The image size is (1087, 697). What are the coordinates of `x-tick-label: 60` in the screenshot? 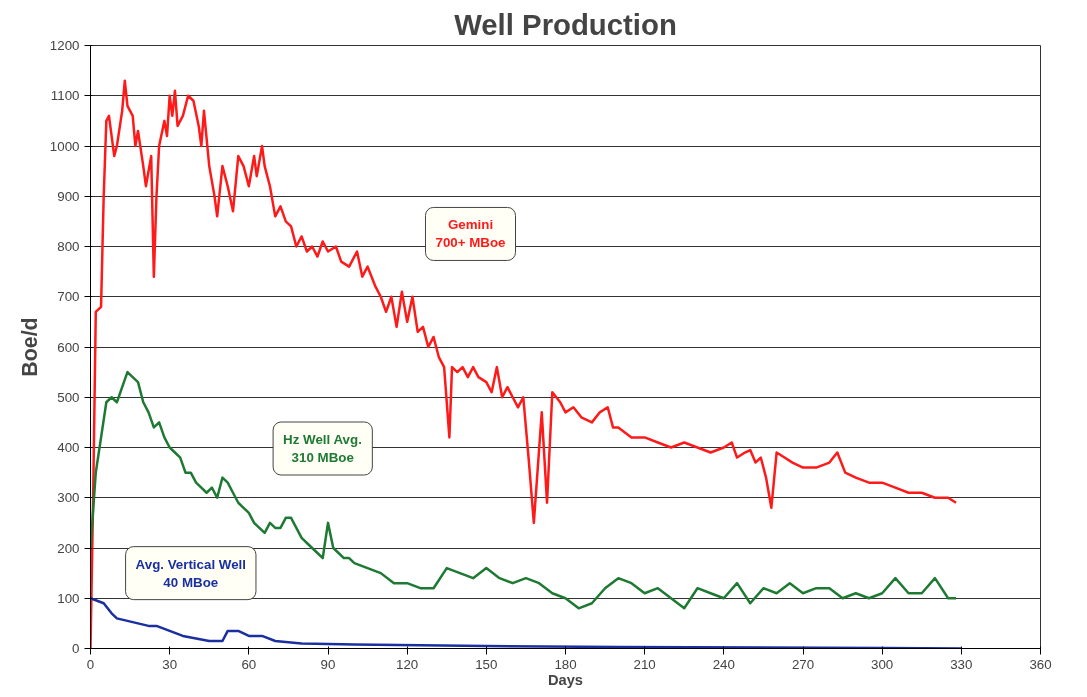 It's located at (249, 664).